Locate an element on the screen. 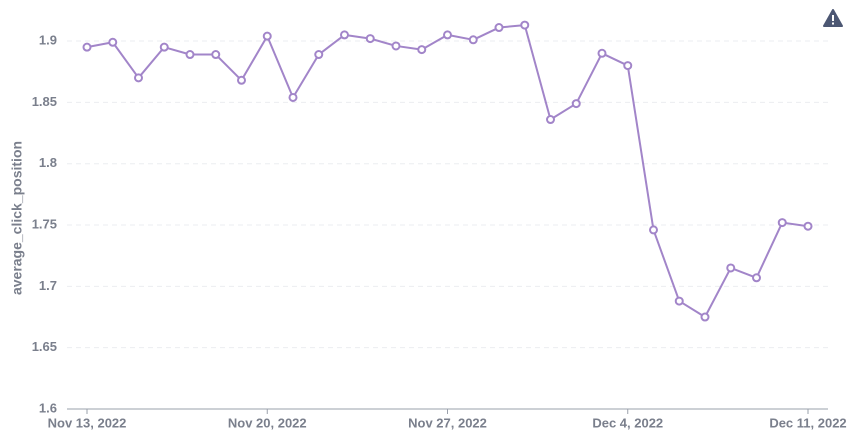 The width and height of the screenshot is (853, 440). y-tick-label: 1.85 is located at coordinates (44, 101).